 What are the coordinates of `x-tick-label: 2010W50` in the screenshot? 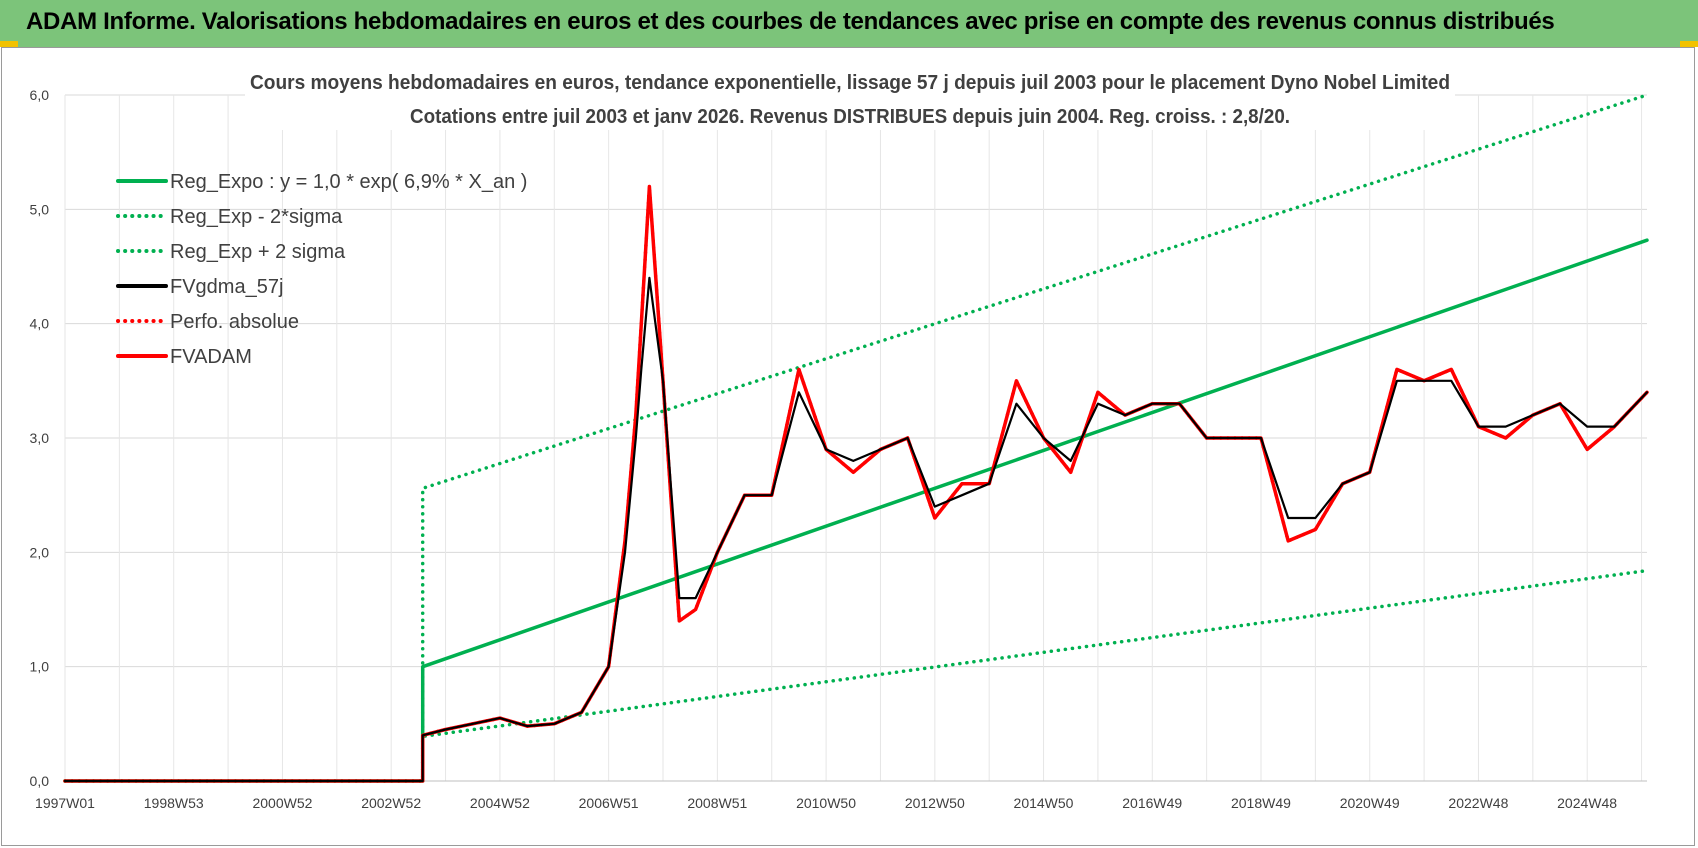 It's located at (826, 803).